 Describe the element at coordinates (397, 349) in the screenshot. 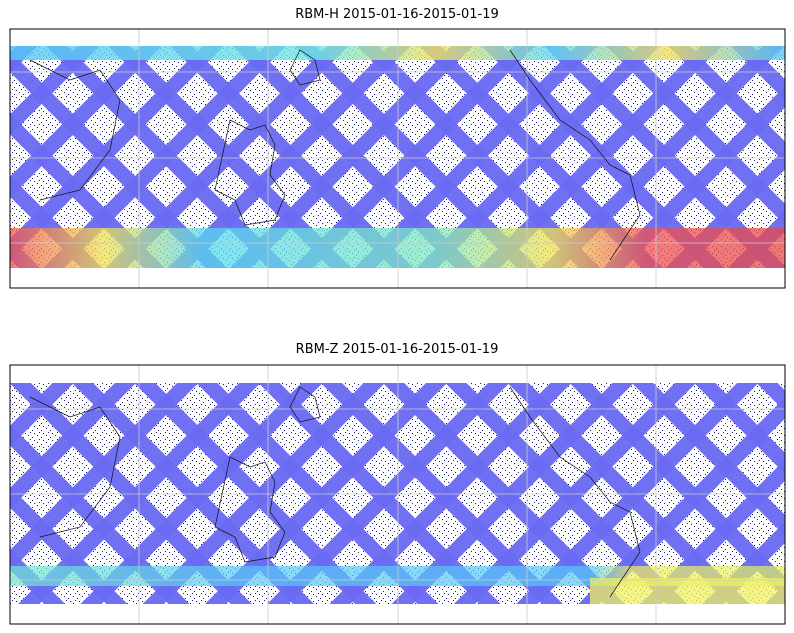

I see `panel-title: RBM-Z 2015-01-16-2015-01-19` at that location.